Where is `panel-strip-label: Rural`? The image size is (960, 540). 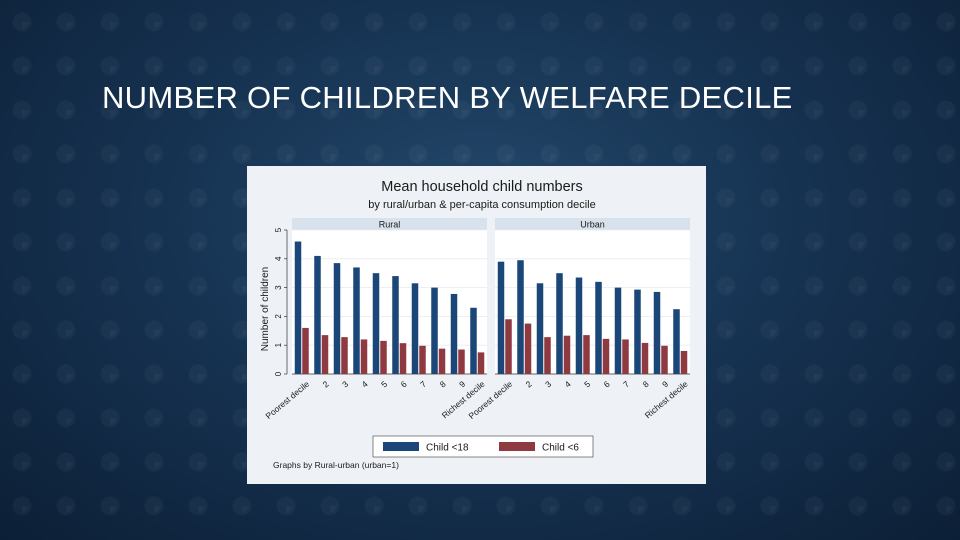
panel-strip-label: Rural is located at coordinates (390, 225).